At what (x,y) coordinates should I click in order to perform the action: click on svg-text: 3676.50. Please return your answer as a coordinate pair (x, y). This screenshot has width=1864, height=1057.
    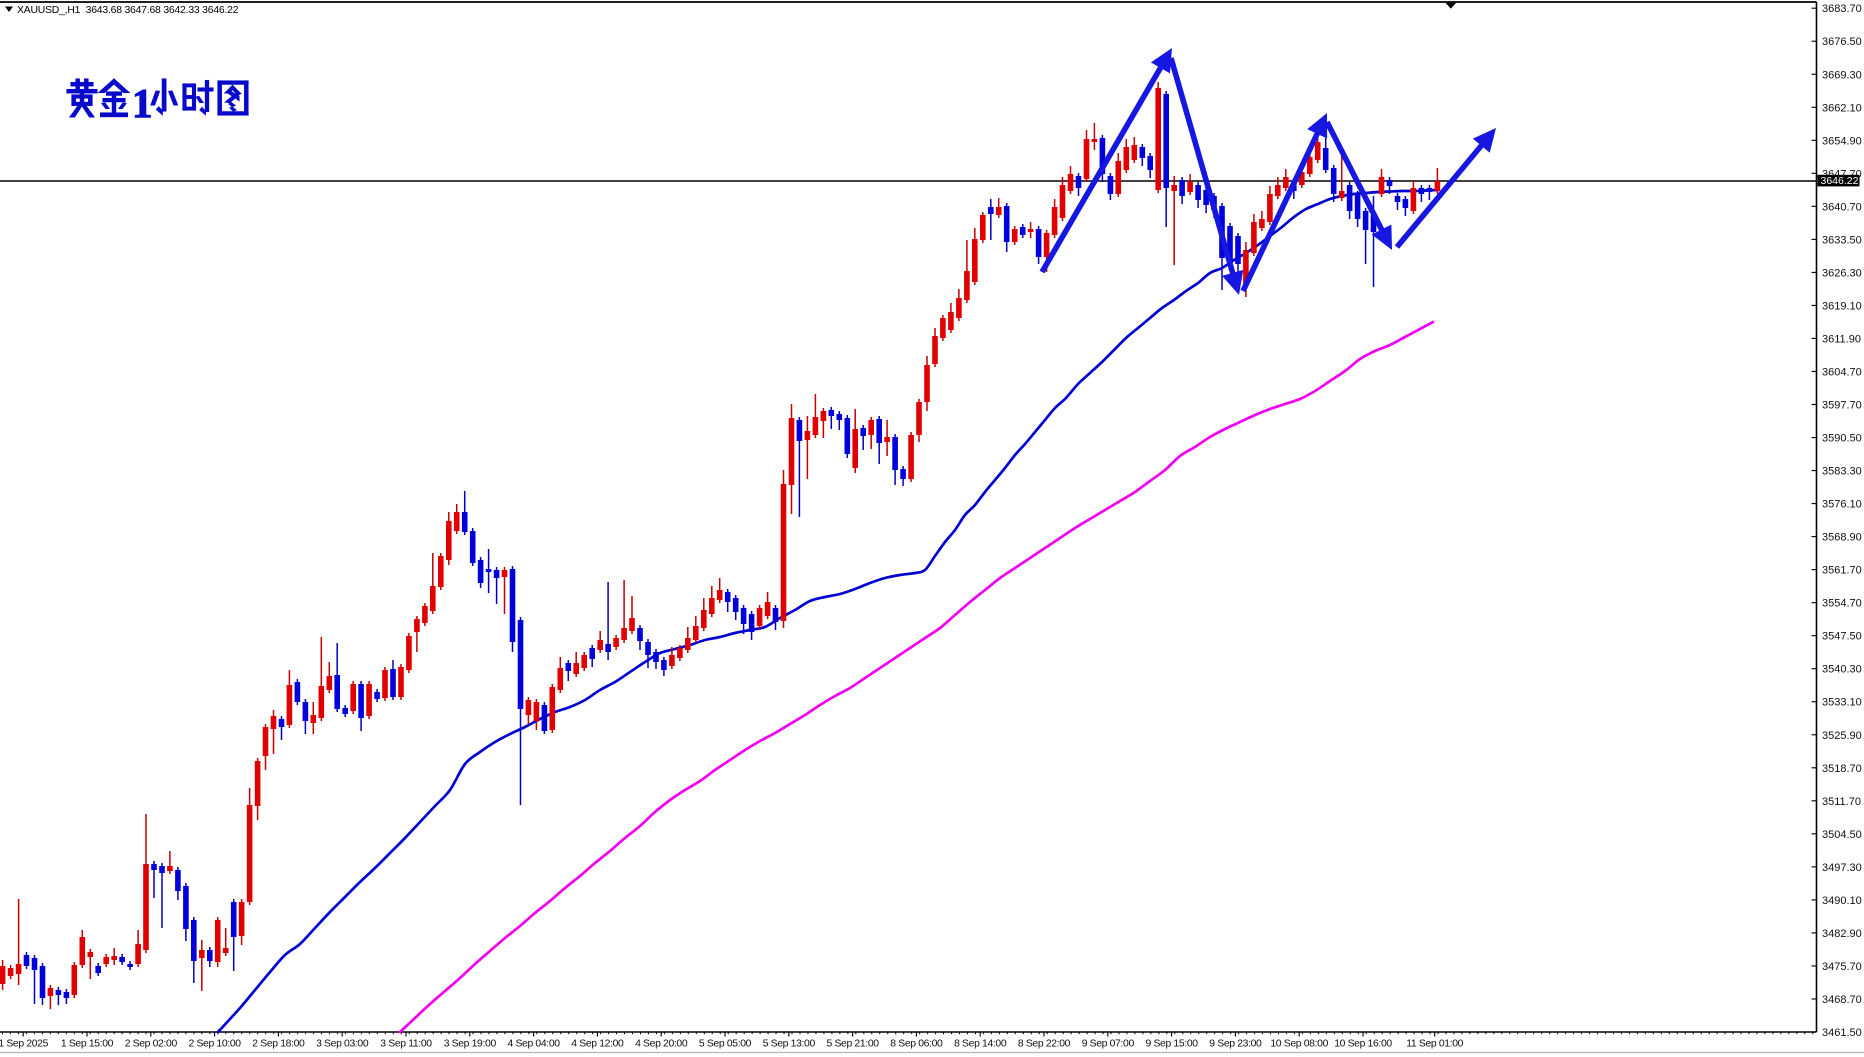
    Looking at the image, I should click on (1842, 42).